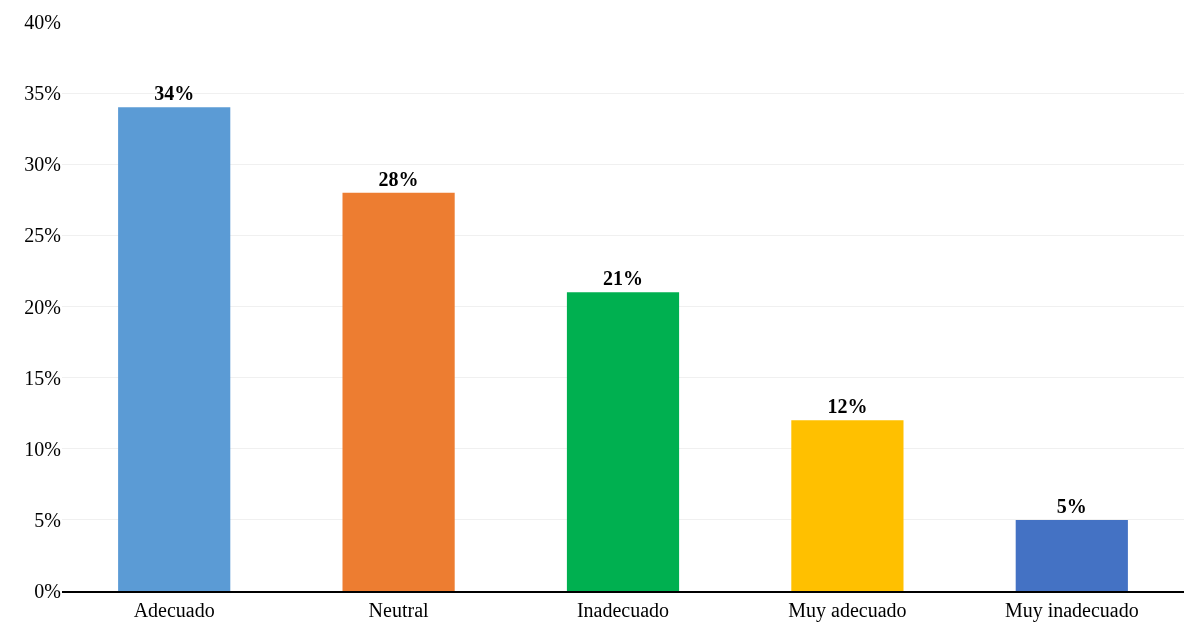  I want to click on x-tick-label: Neutral, so click(399, 610).